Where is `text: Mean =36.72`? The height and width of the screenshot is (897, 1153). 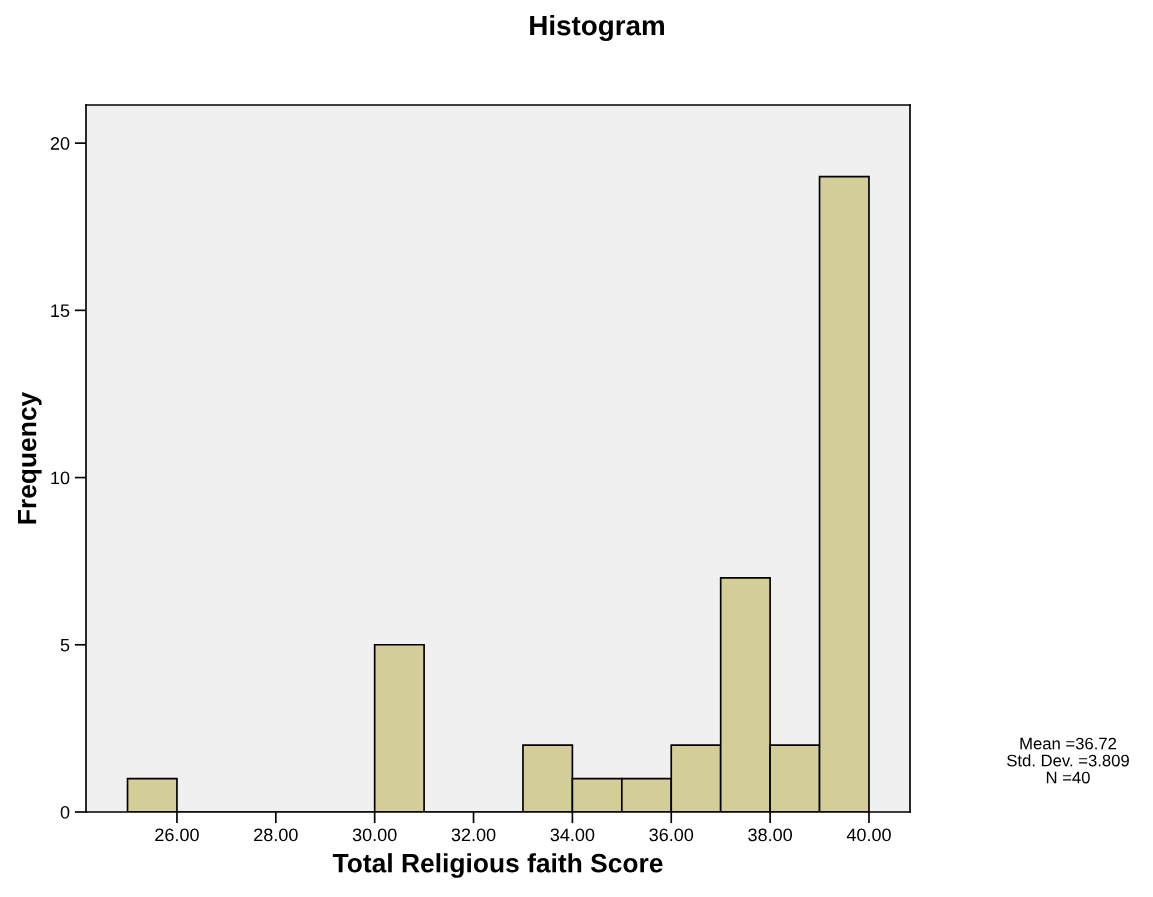 text: Mean =36.72 is located at coordinates (1068, 743).